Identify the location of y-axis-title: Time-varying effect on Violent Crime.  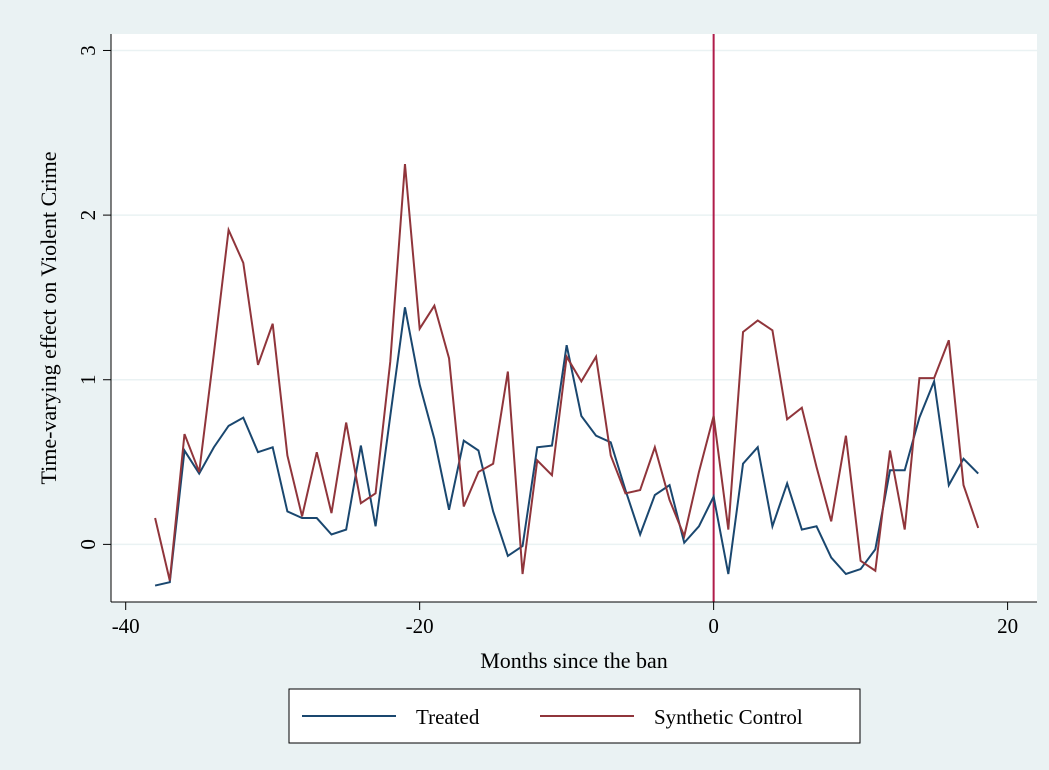
(48, 317).